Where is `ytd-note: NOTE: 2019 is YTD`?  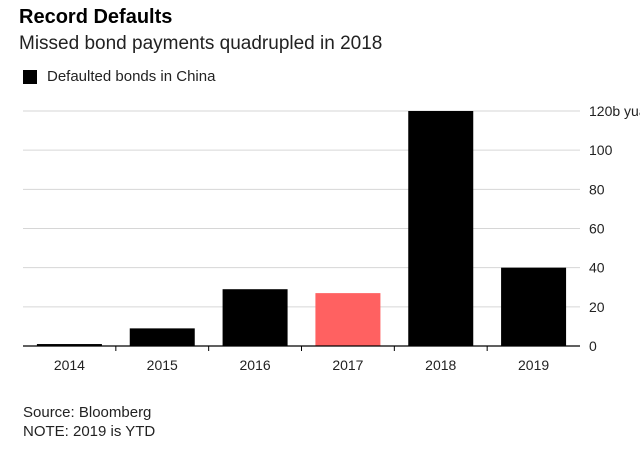 ytd-note: NOTE: 2019 is YTD is located at coordinates (89, 431).